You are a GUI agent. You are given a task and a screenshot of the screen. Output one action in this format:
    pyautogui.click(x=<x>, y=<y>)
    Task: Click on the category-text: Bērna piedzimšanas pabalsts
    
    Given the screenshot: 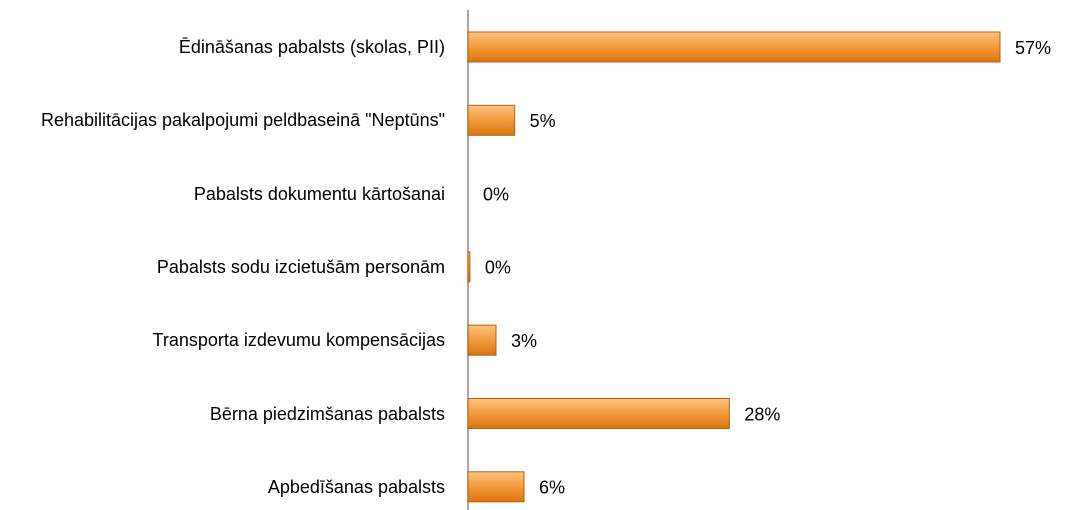 What is the action you would take?
    pyautogui.click(x=327, y=413)
    